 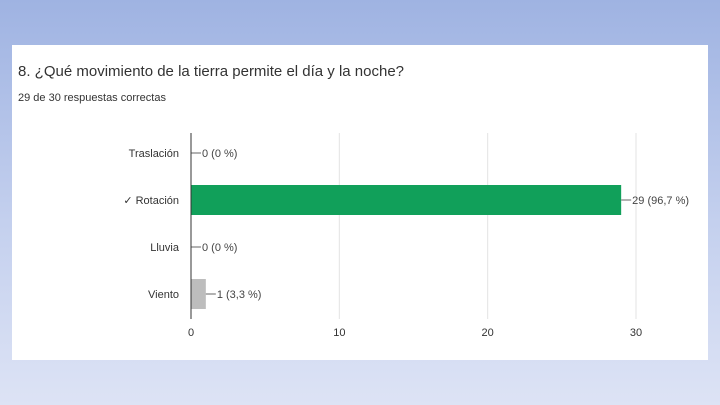 I want to click on value-label: 1 (3,3 %), so click(x=239, y=295).